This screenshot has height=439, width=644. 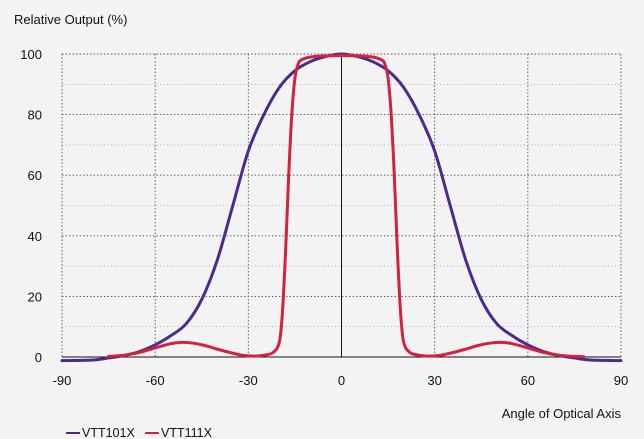 What do you see at coordinates (35, 296) in the screenshot?
I see `y-tick-label: 20` at bounding box center [35, 296].